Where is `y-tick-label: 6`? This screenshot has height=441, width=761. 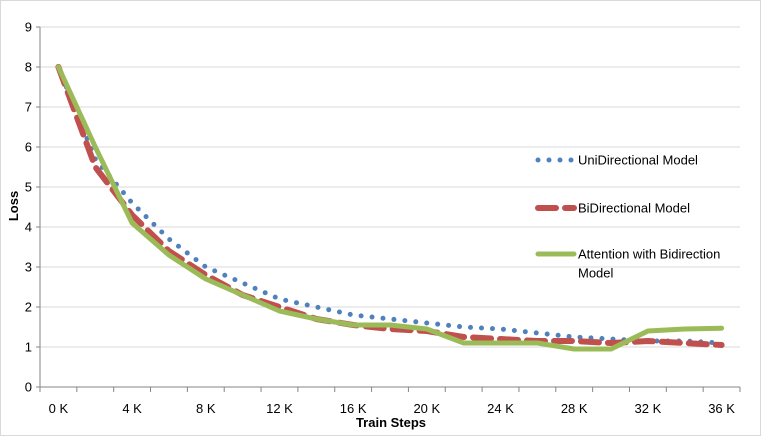
y-tick-label: 6 is located at coordinates (28, 147).